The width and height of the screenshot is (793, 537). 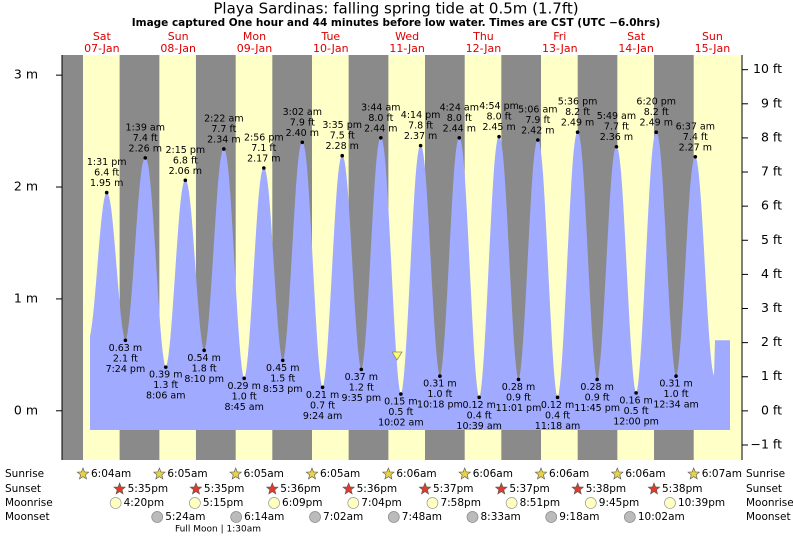 I want to click on tide-label: 2.37 m, so click(x=420, y=136).